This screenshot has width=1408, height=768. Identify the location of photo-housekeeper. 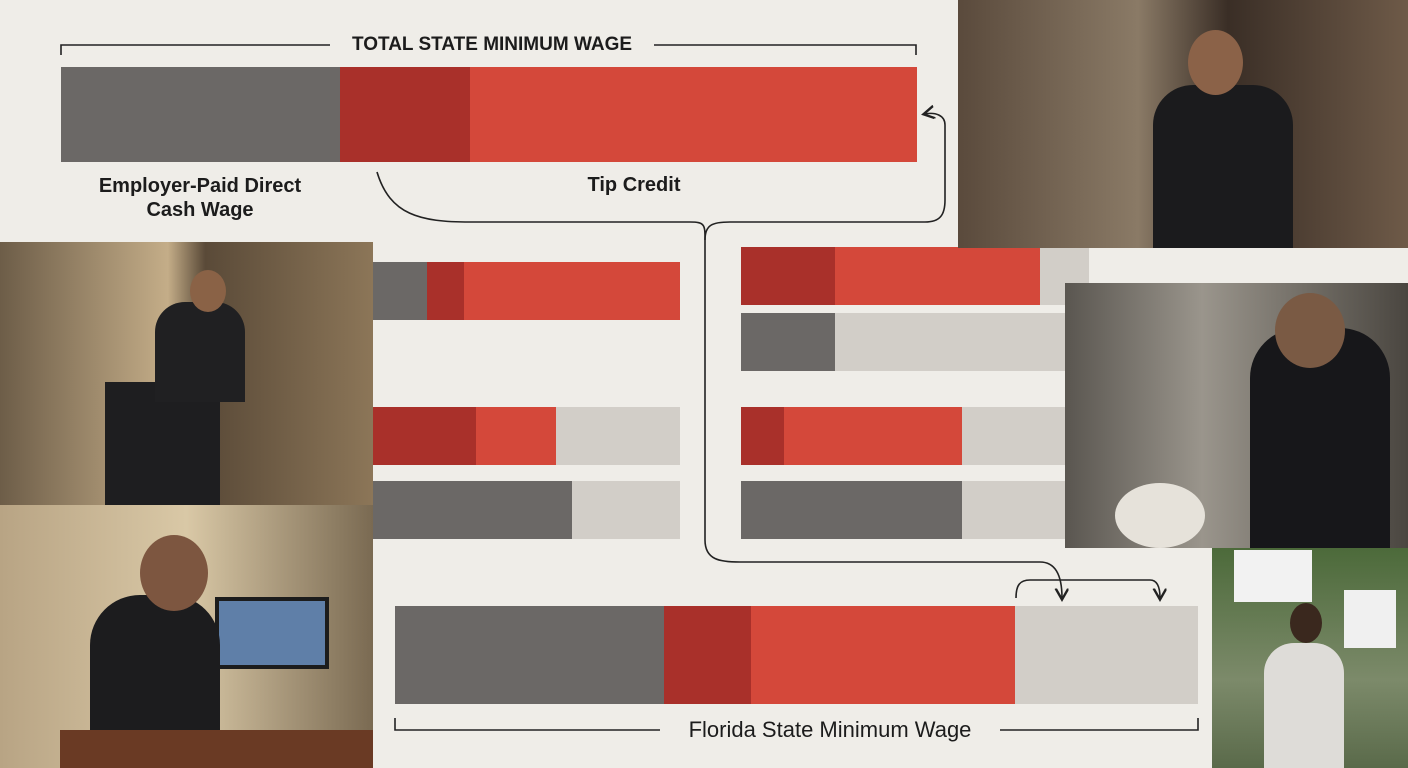
(1183, 124).